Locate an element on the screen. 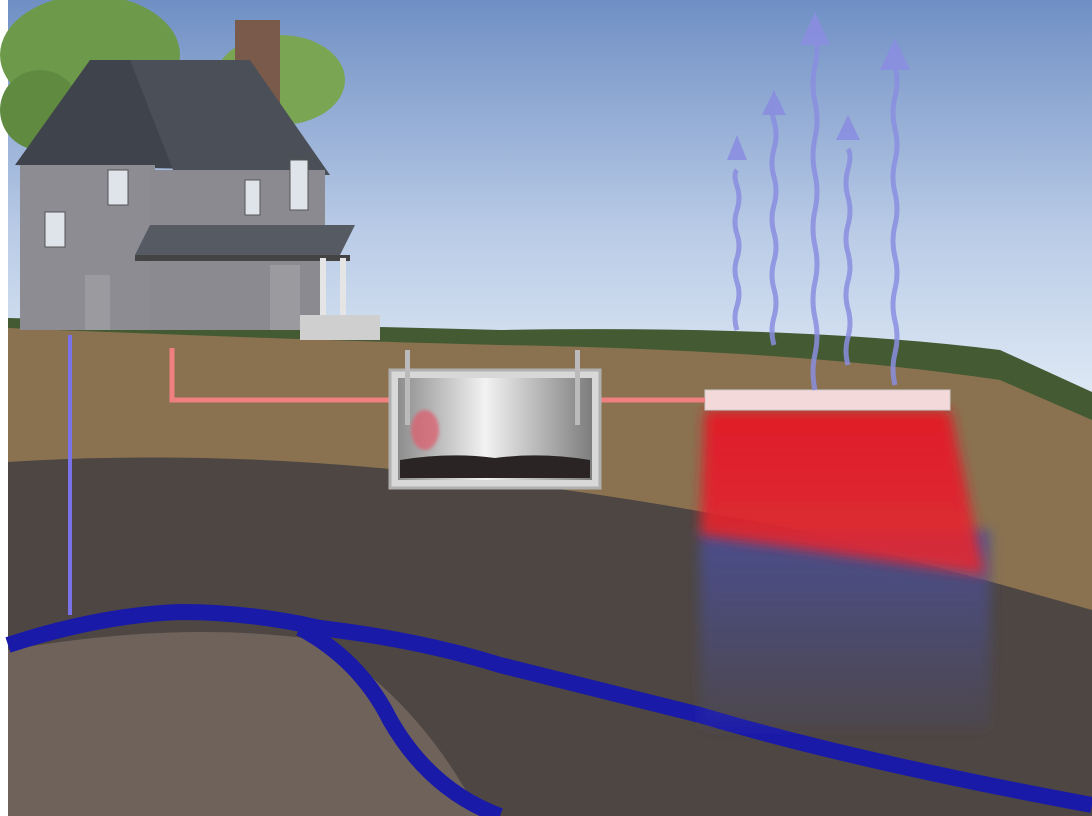 The image size is (1092, 816). groundwater-branch is located at coordinates (399, 718).